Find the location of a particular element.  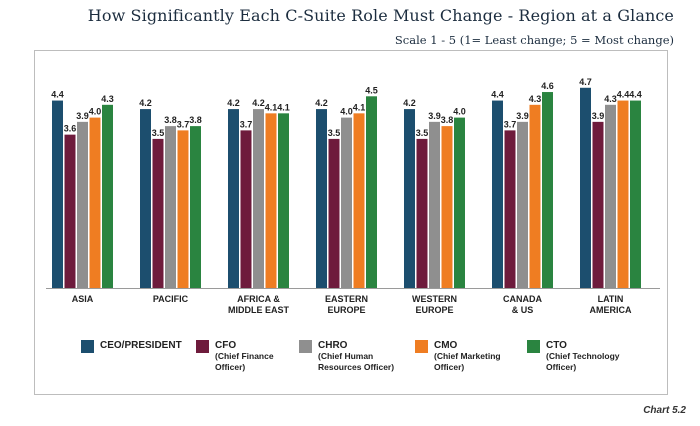

legend-label-cfo: CFO is located at coordinates (226, 345).